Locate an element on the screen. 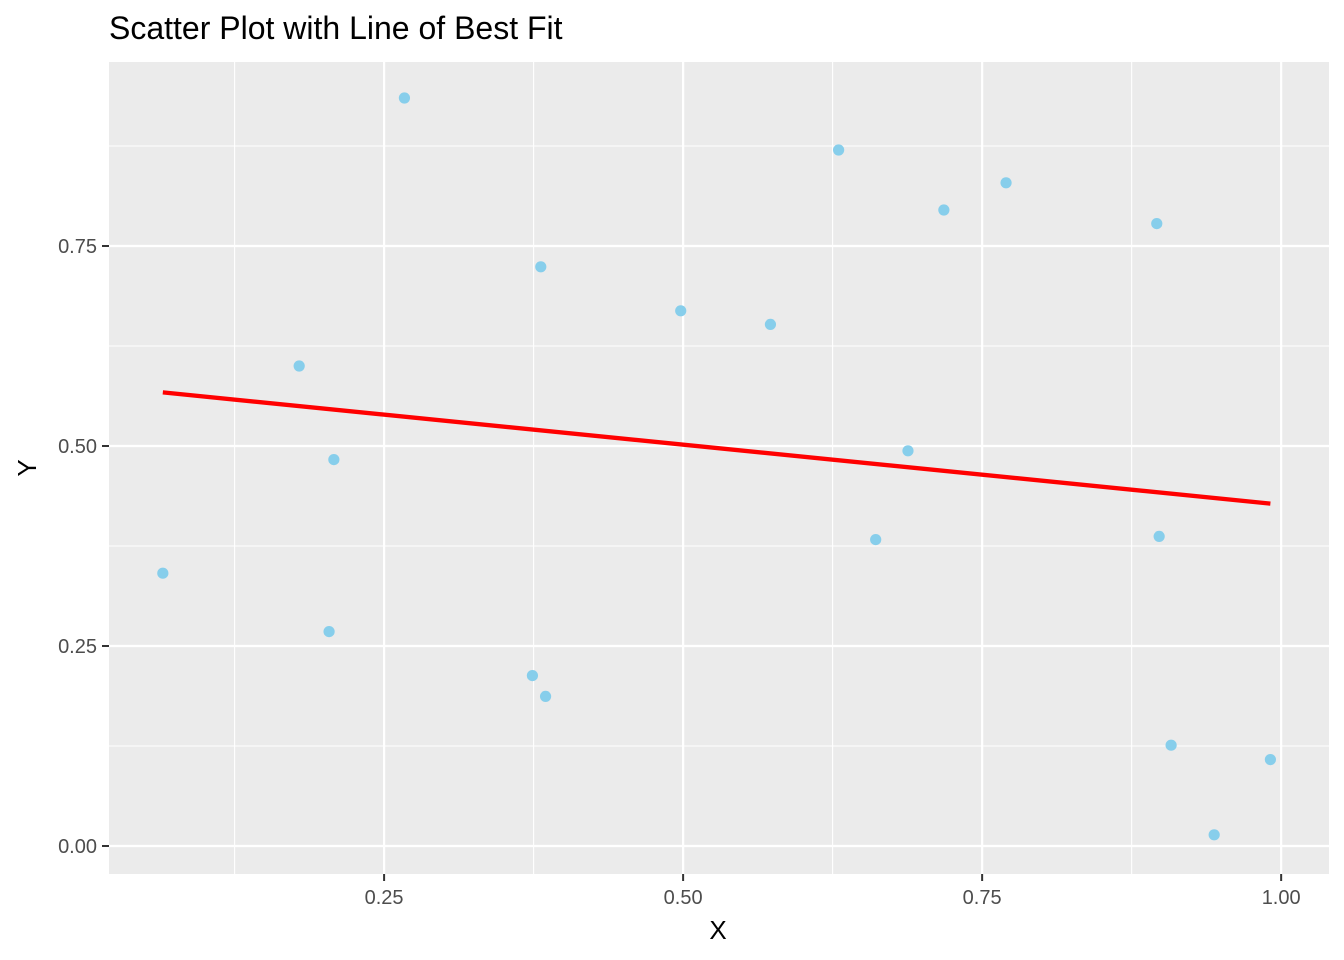  fit-line-layer is located at coordinates (716, 448).